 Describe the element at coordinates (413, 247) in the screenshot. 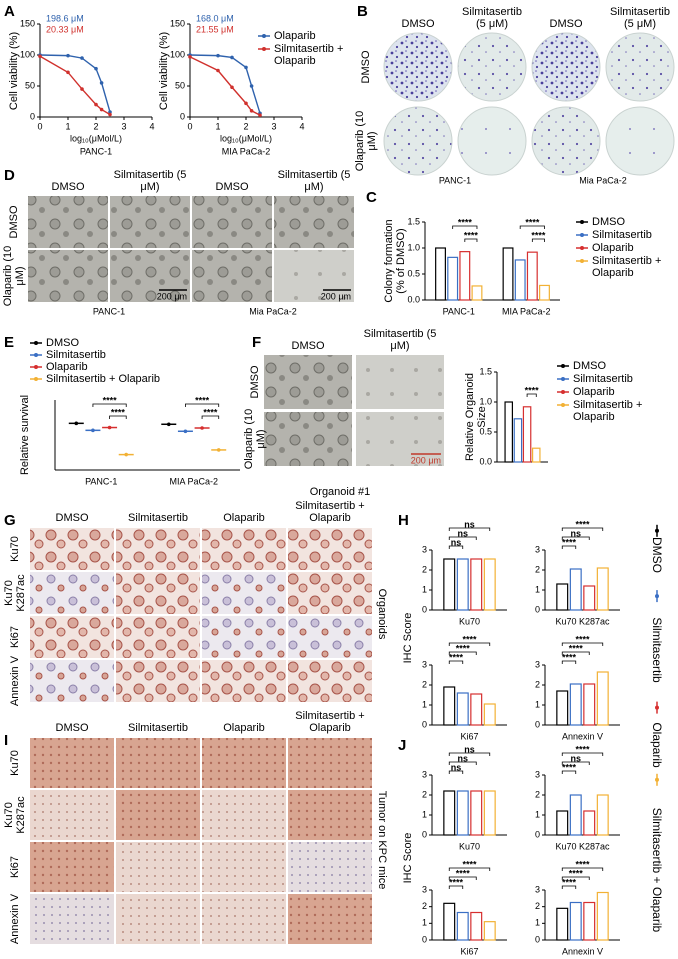

I see `y-tick-label: 1.0` at that location.